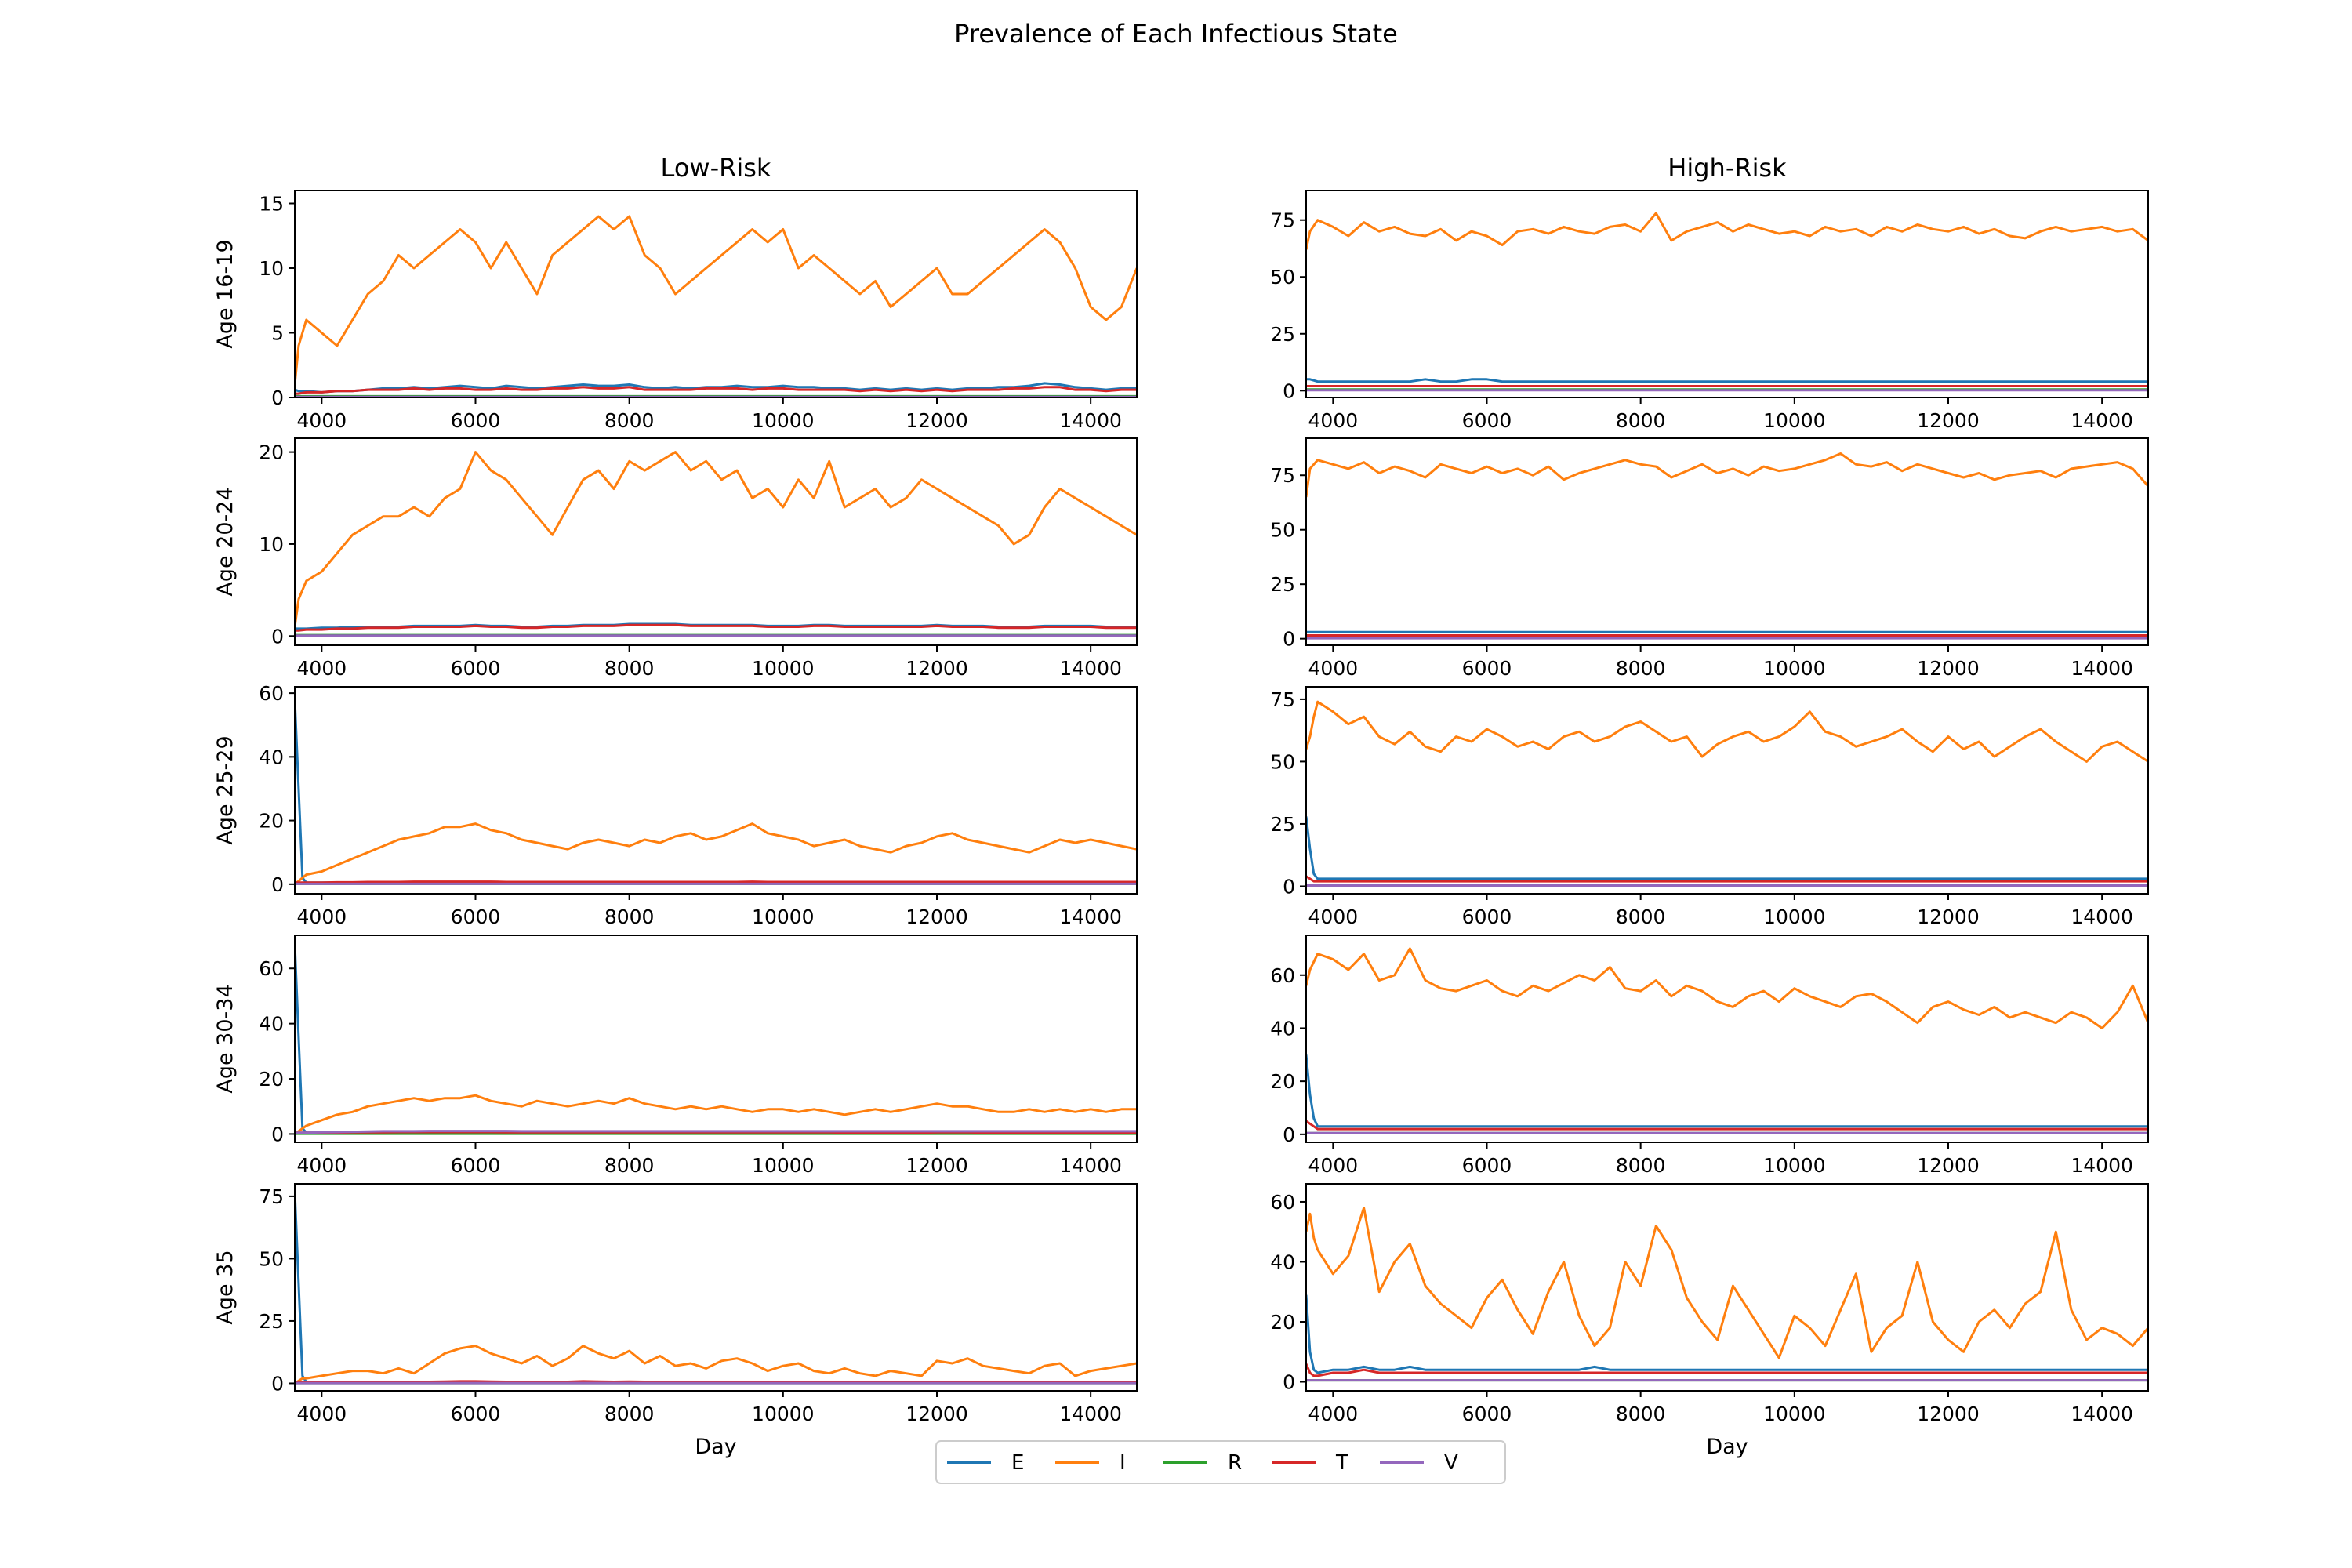  Describe the element at coordinates (1341, 1463) in the screenshot. I see `legend-label-T: T` at that location.